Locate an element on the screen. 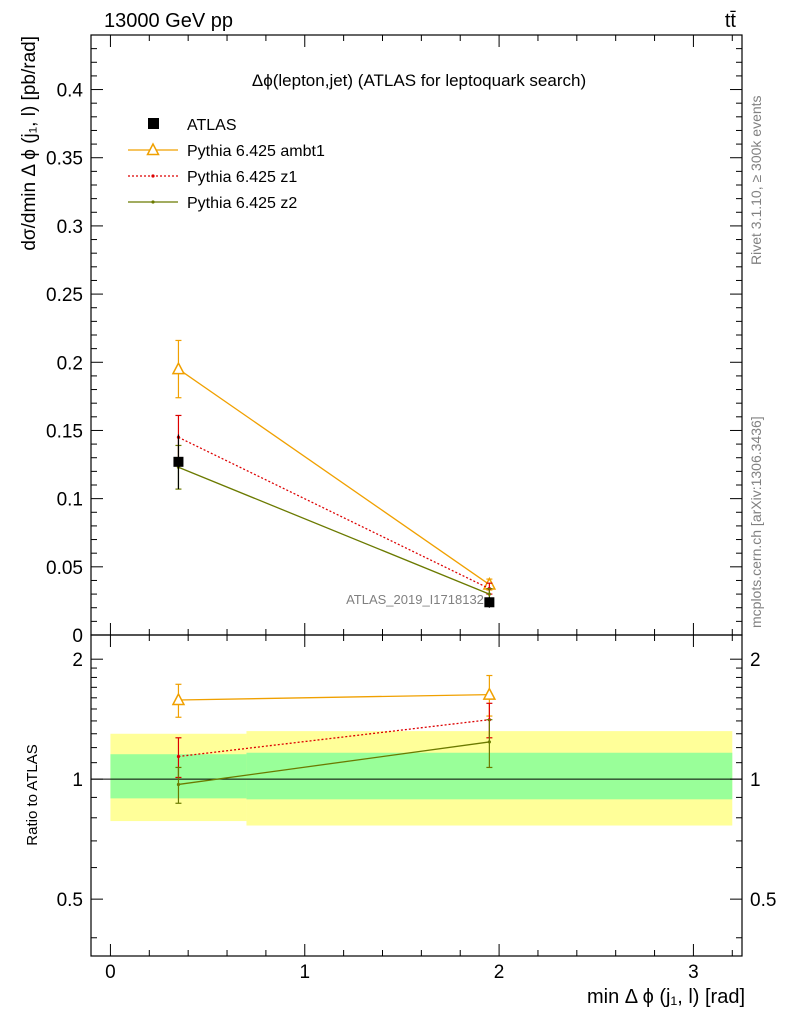 The image size is (786, 1024). y-tick-label: 0.15 is located at coordinates (64, 431).